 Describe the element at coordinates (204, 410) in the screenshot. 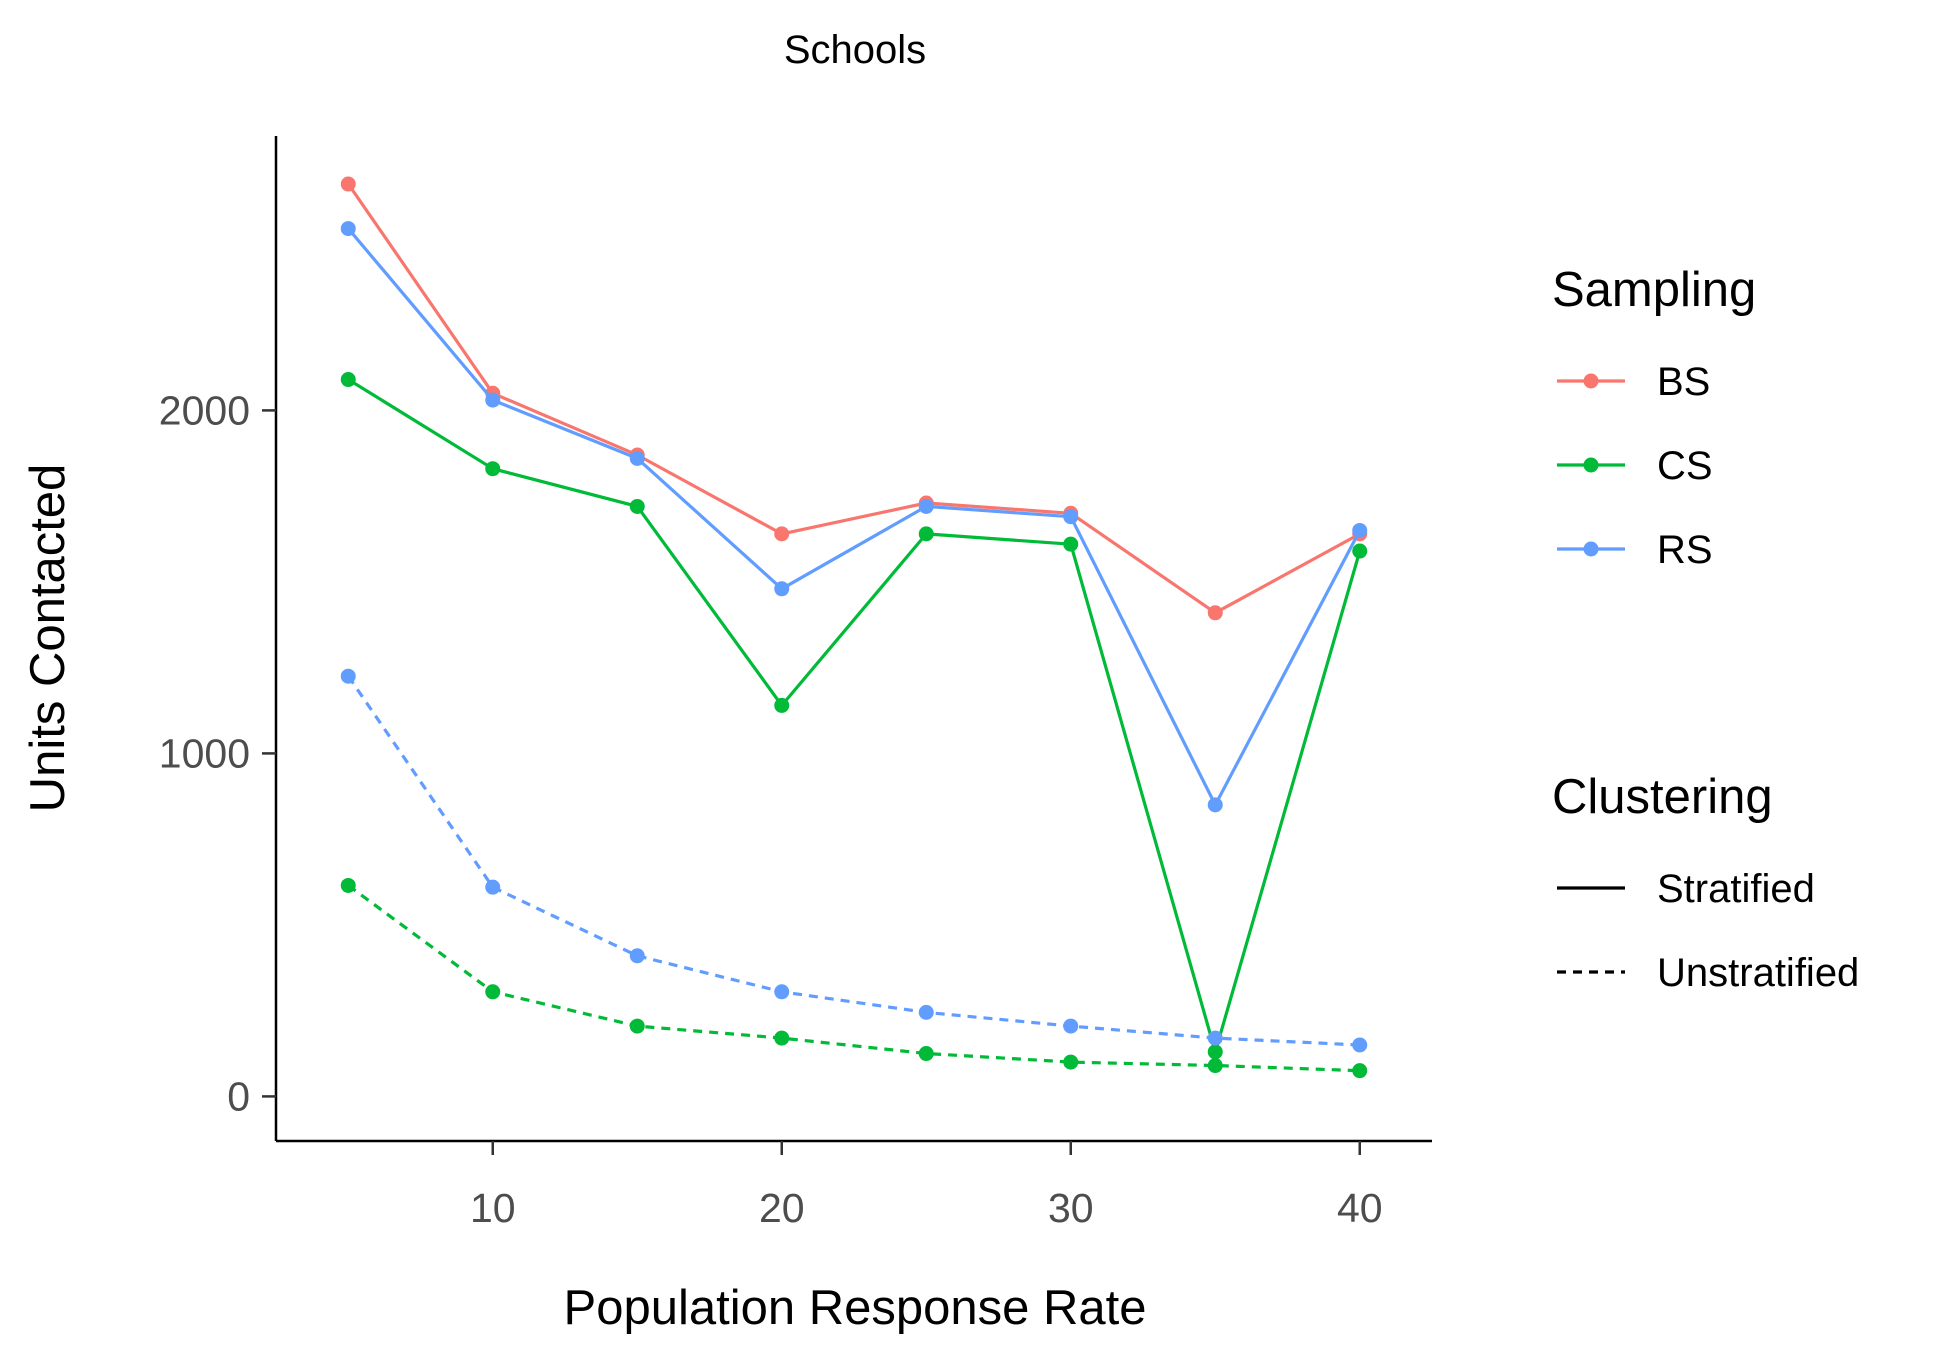

I see `y-tick-label: 2000` at that location.